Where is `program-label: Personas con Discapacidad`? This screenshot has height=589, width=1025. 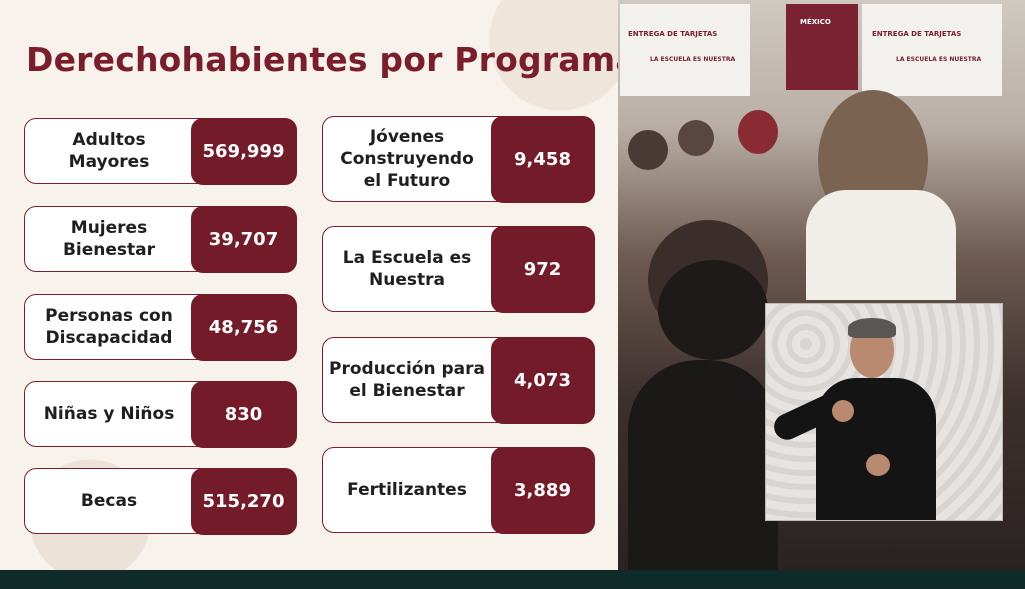 program-label: Personas con Discapacidad is located at coordinates (109, 326).